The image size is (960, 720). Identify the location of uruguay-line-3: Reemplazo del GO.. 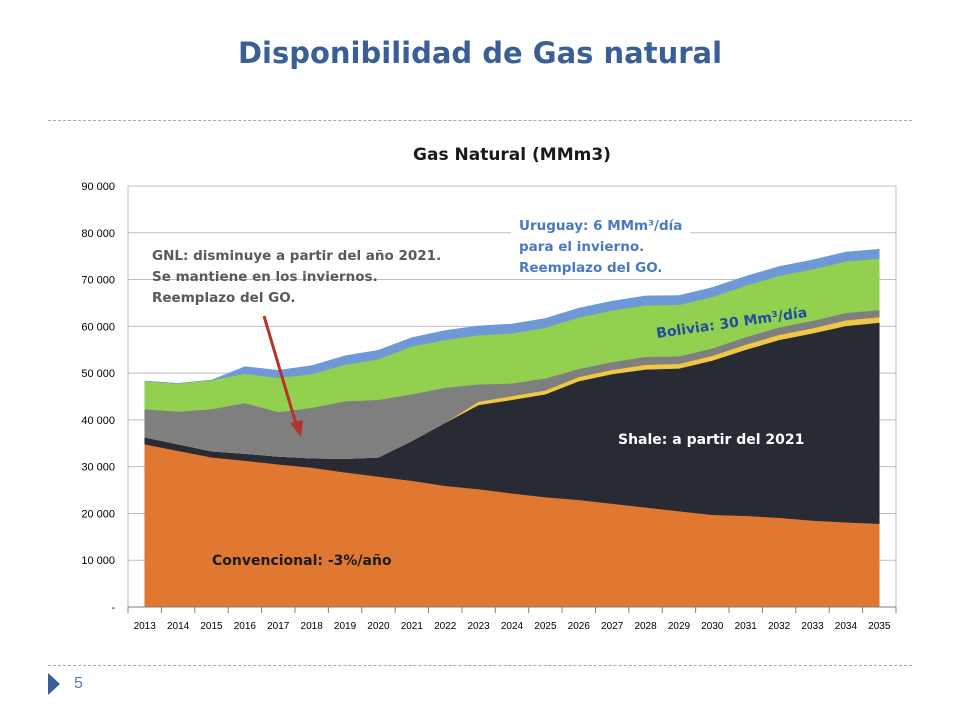
(591, 268).